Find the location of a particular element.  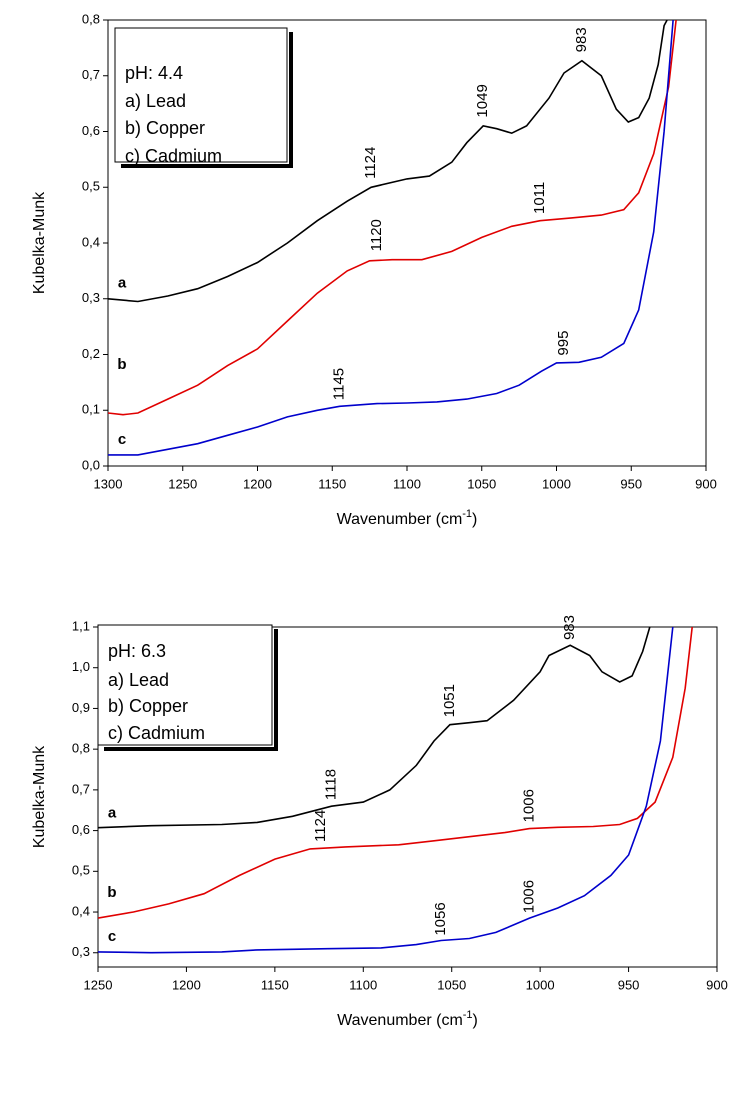

y-tick-label: 1,1 is located at coordinates (81, 625).